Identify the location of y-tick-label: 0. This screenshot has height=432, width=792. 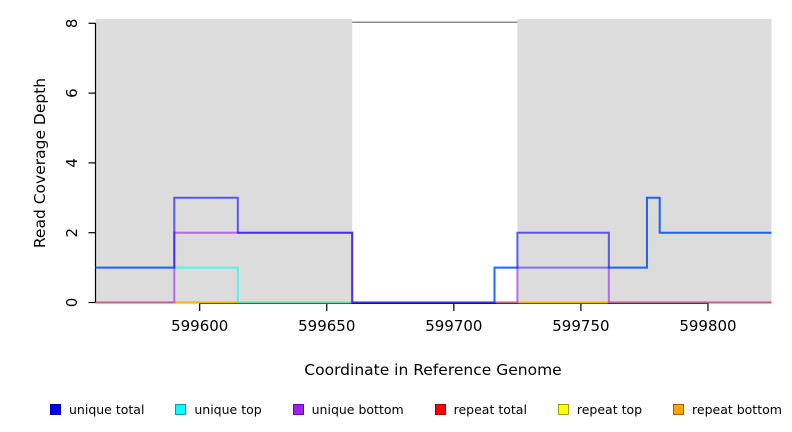
(72, 303).